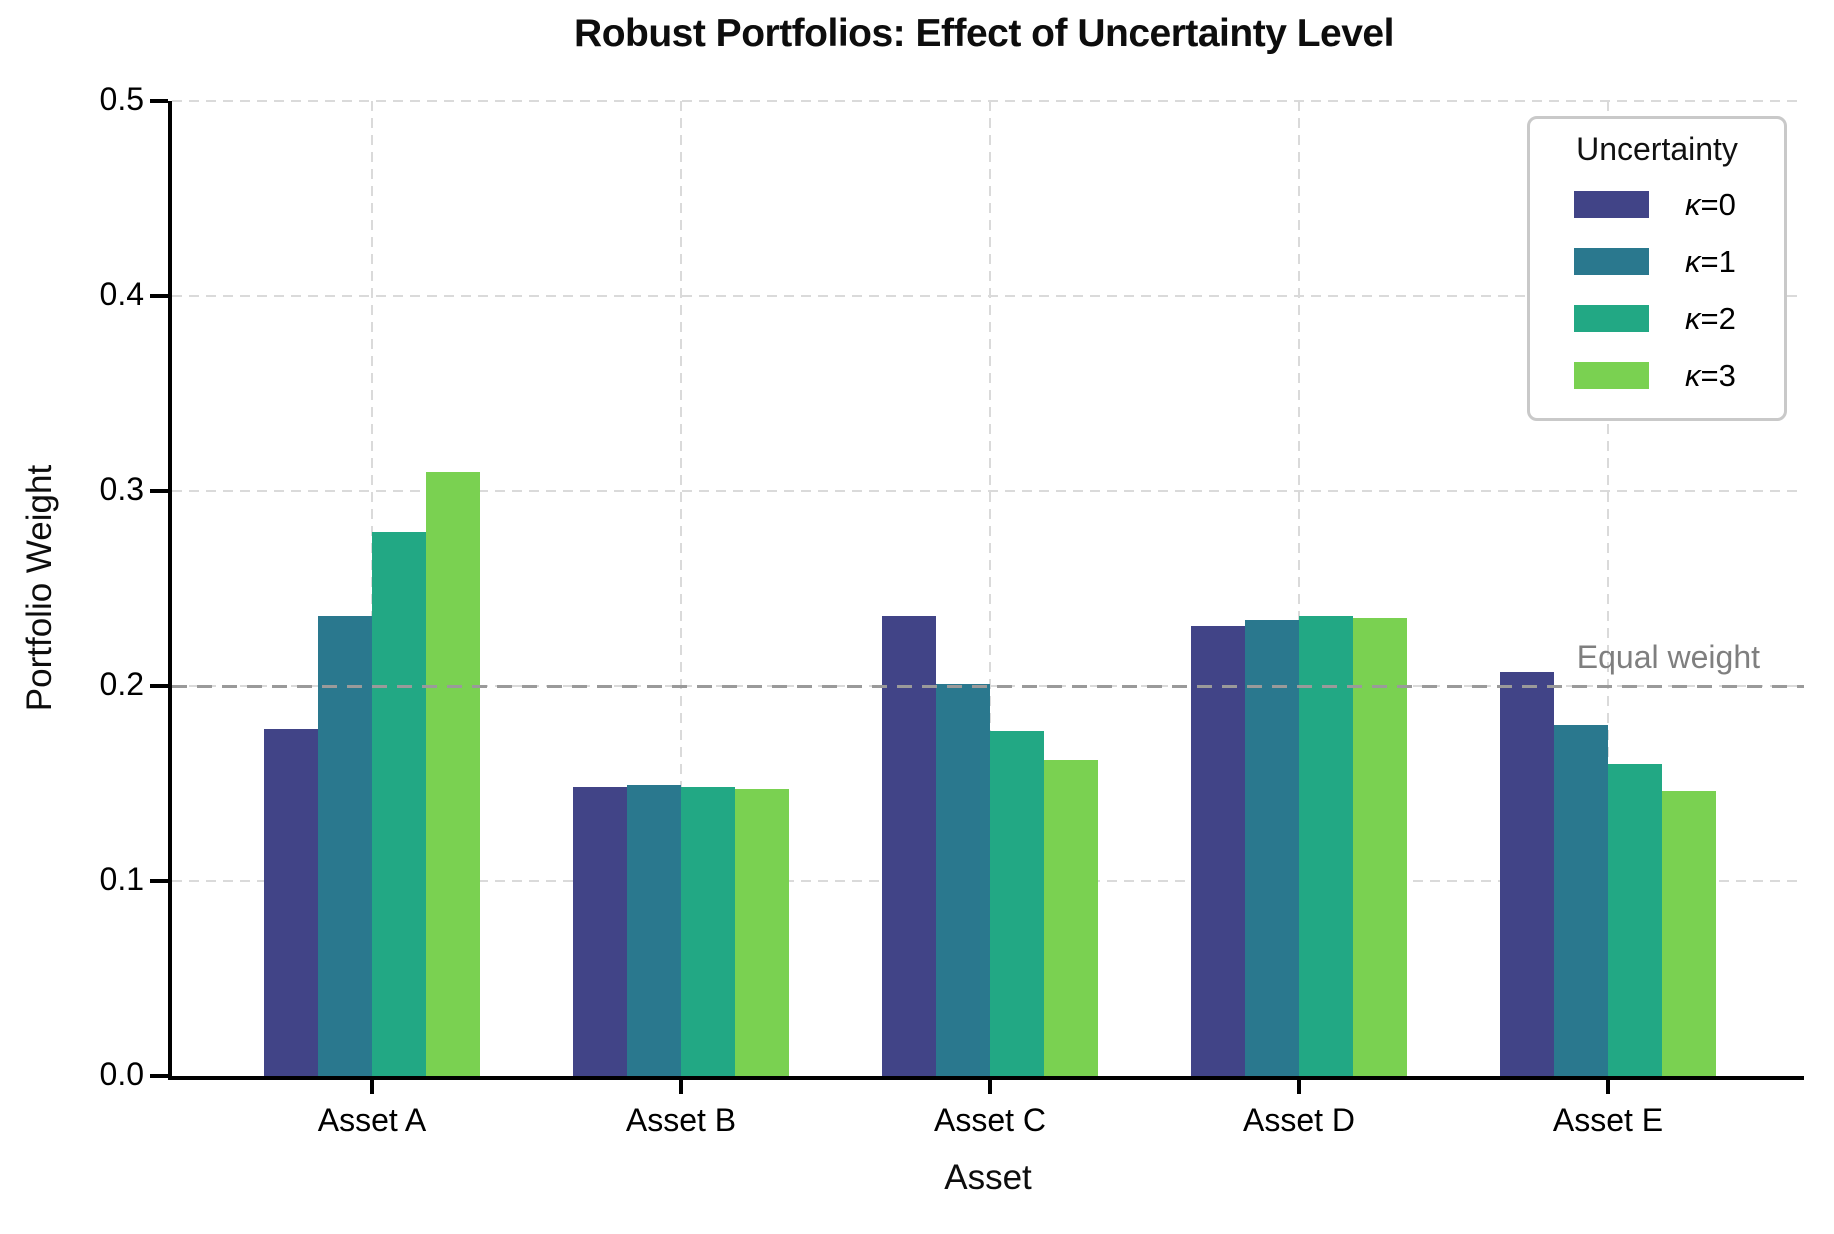 The width and height of the screenshot is (1834, 1234). What do you see at coordinates (1657, 261) in the screenshot?
I see `legend-item: κ=1` at bounding box center [1657, 261].